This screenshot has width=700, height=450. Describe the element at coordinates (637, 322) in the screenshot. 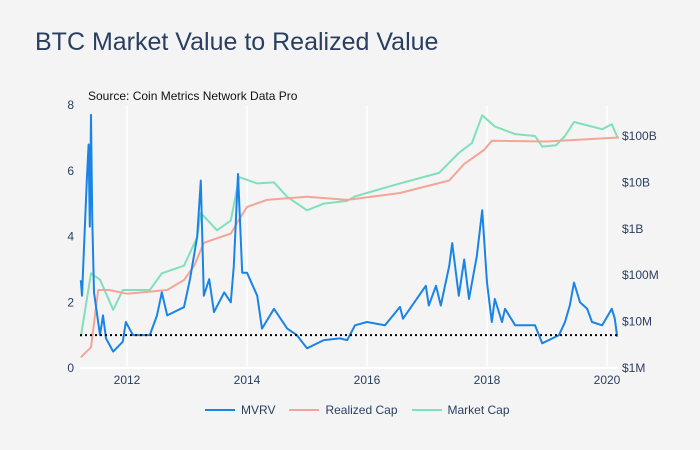

I see `y-right-tick-label: $10M` at that location.